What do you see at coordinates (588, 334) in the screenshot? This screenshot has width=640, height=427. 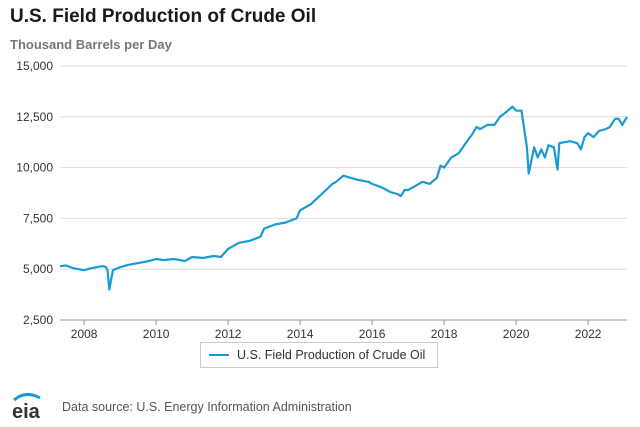 I see `x-tick-label: 2022` at bounding box center [588, 334].